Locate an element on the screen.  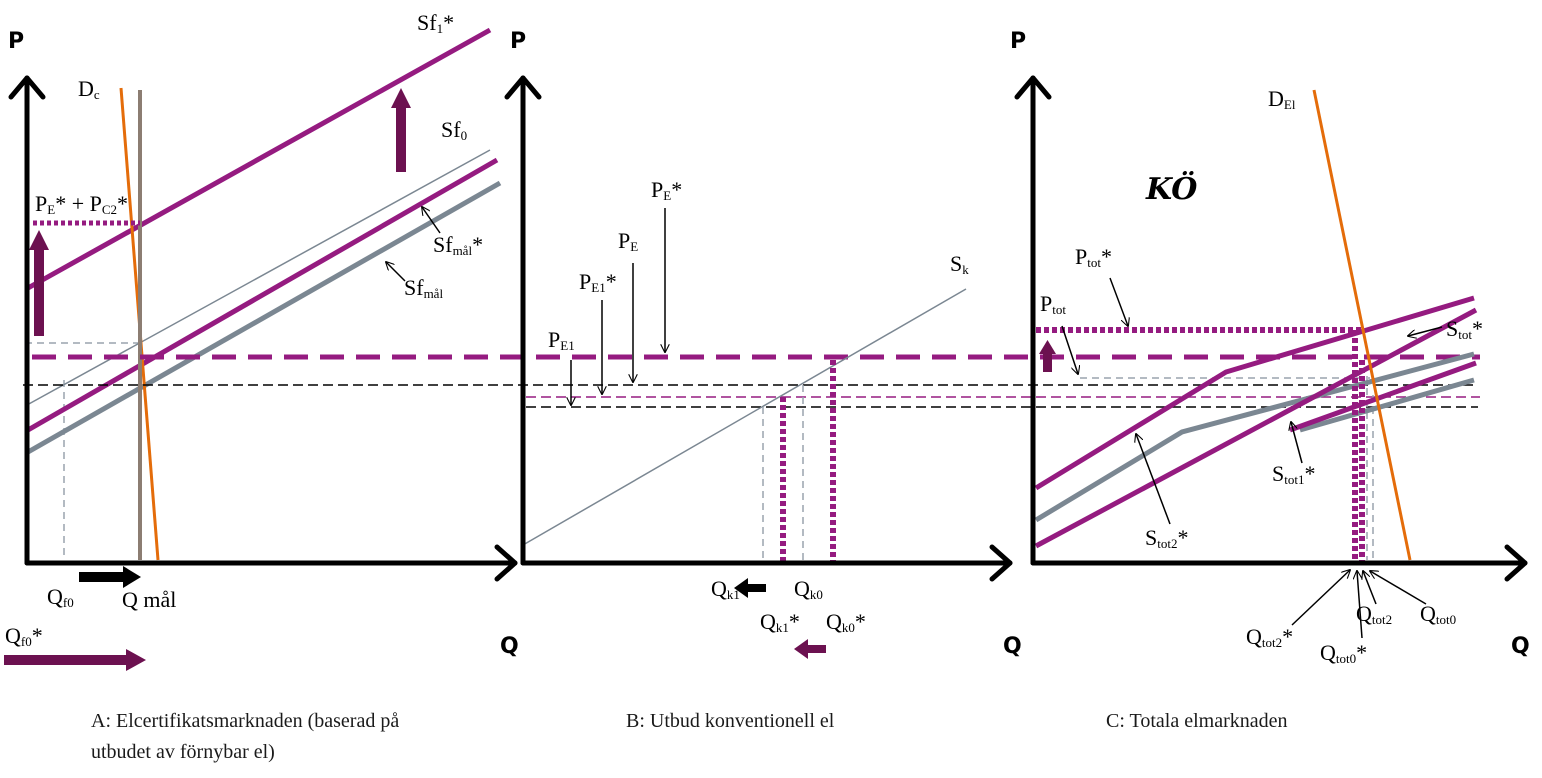
sf0-label: Sf0 is located at coordinates (454, 130).